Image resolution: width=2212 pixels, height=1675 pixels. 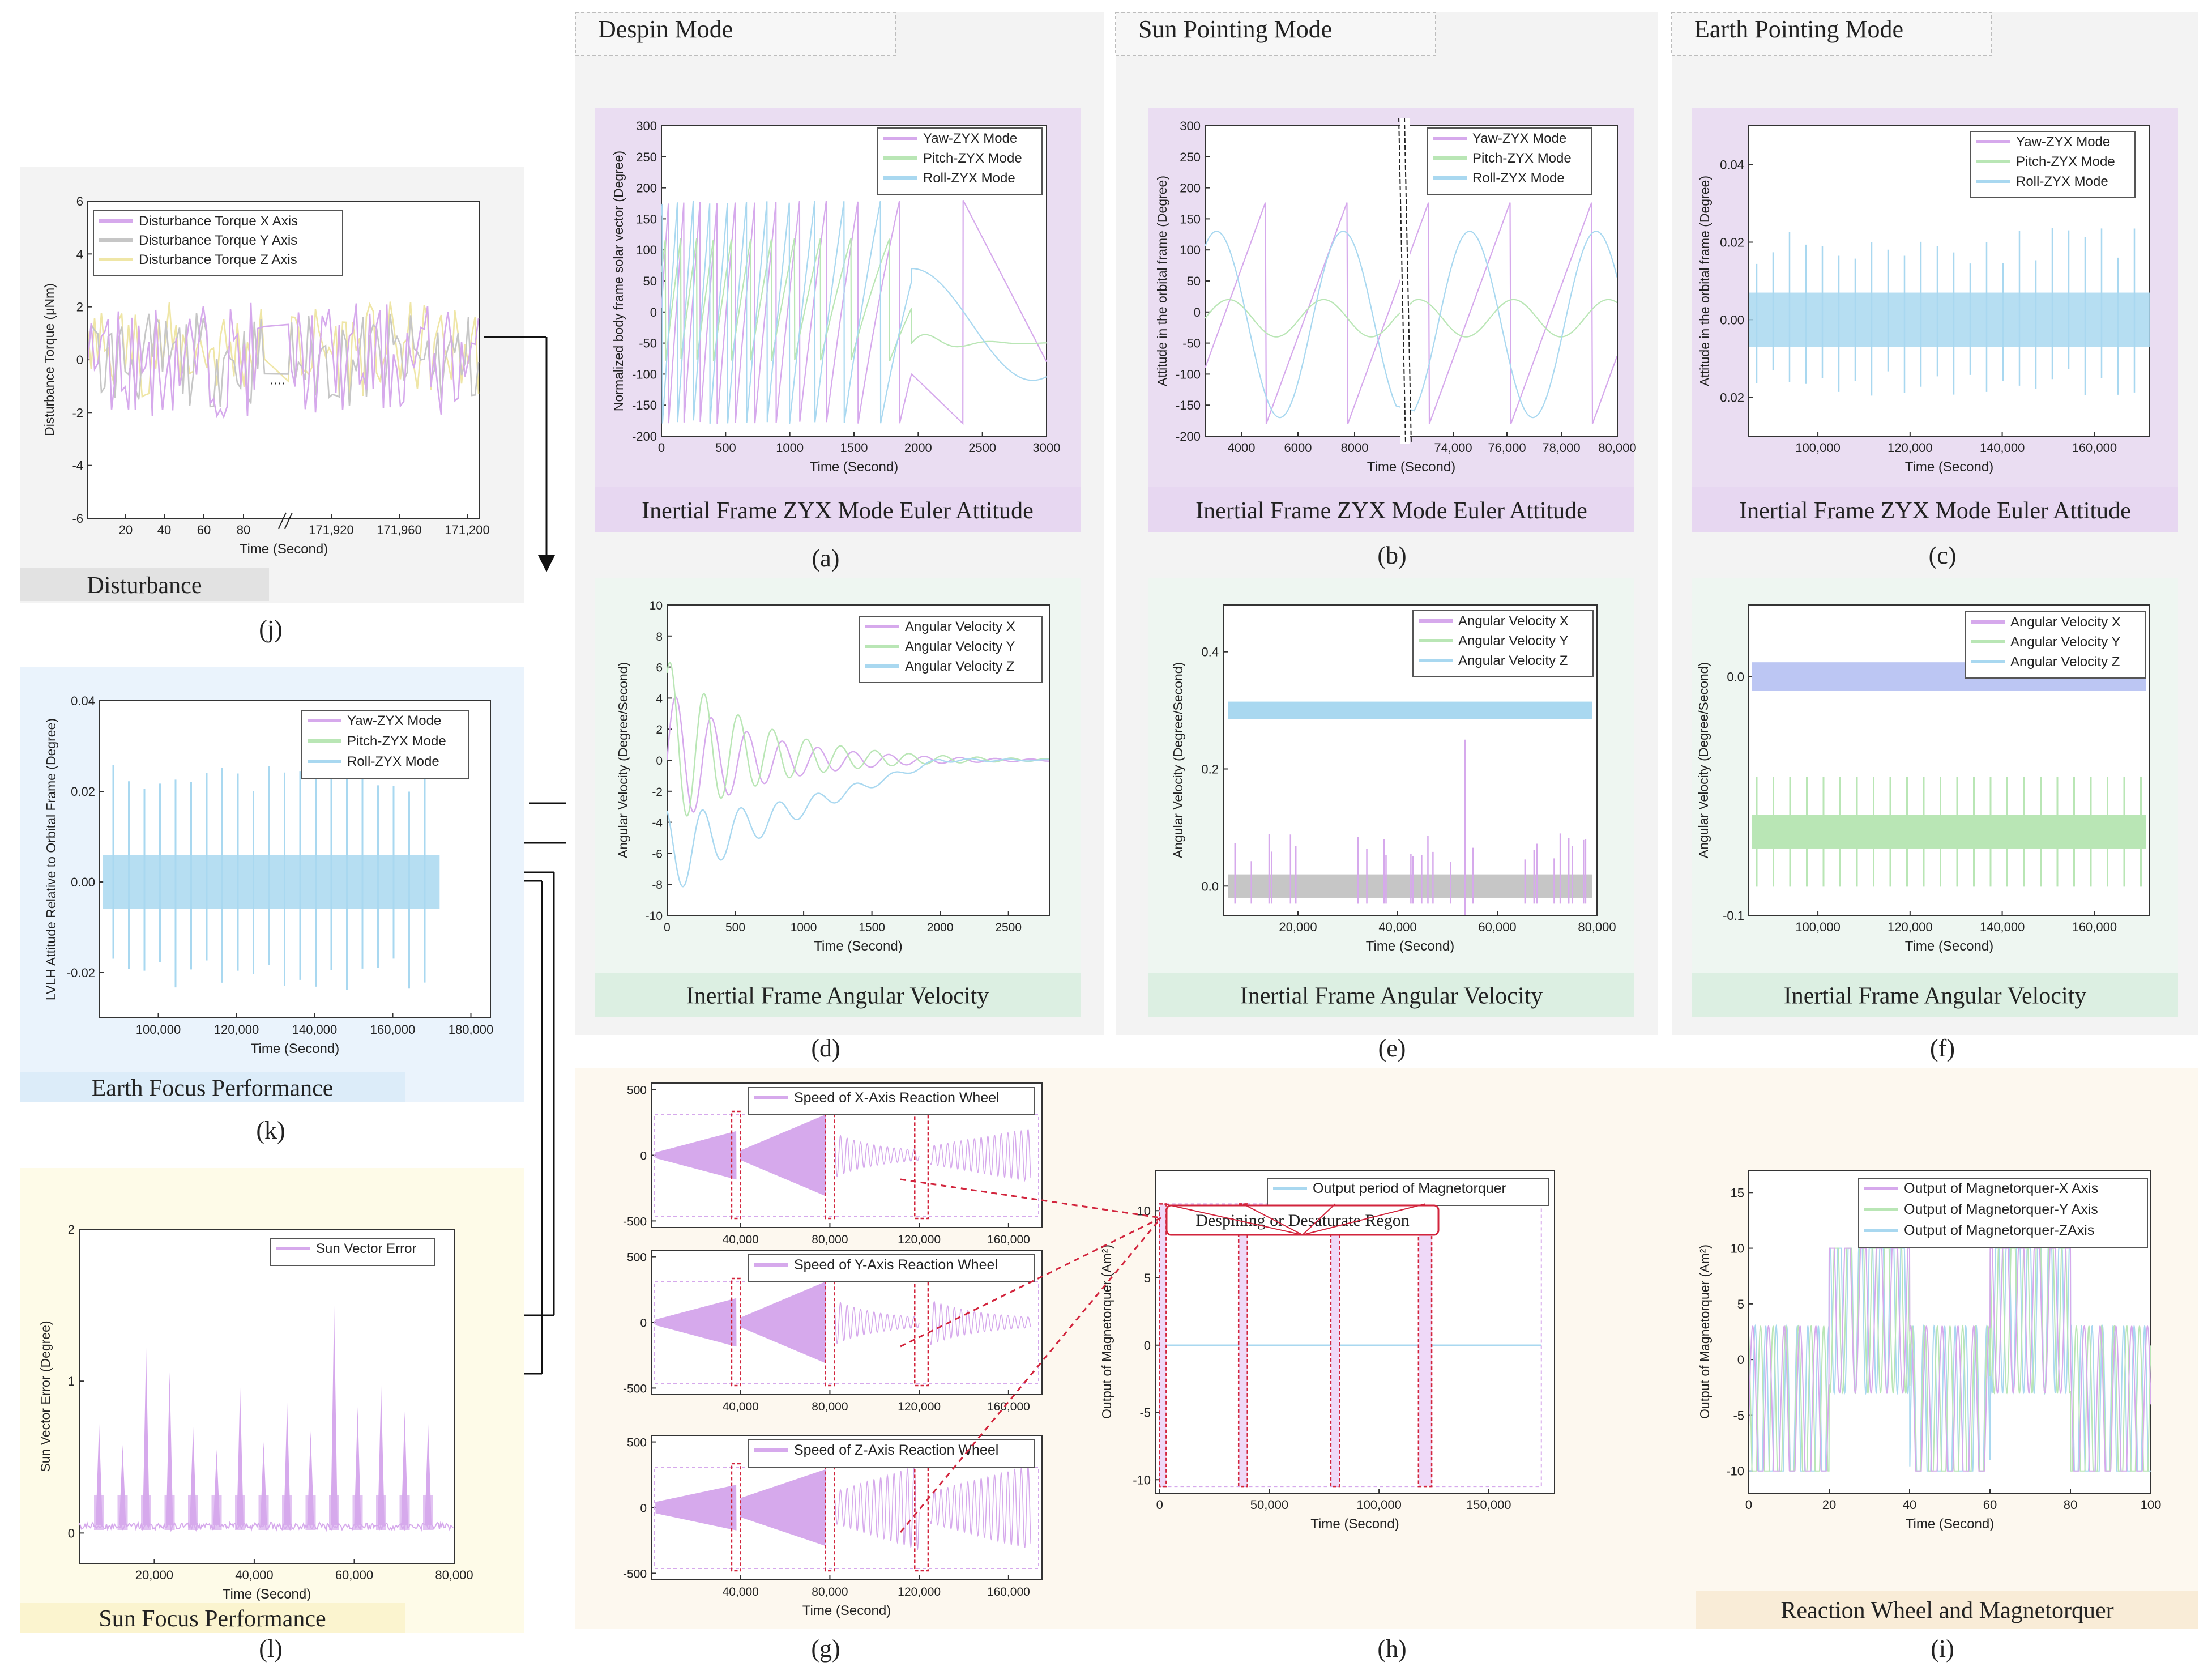 I want to click on legend-entry: Angular Velocity Y, so click(x=2065, y=642).